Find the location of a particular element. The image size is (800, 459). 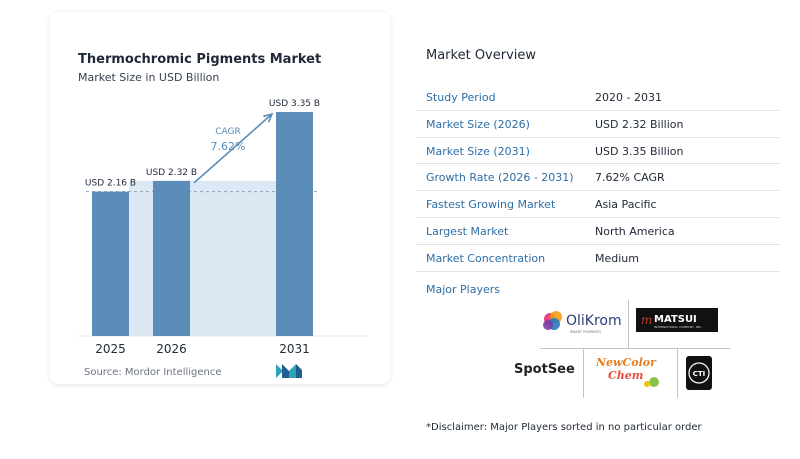

cagr-value: 7.62% is located at coordinates (228, 146).